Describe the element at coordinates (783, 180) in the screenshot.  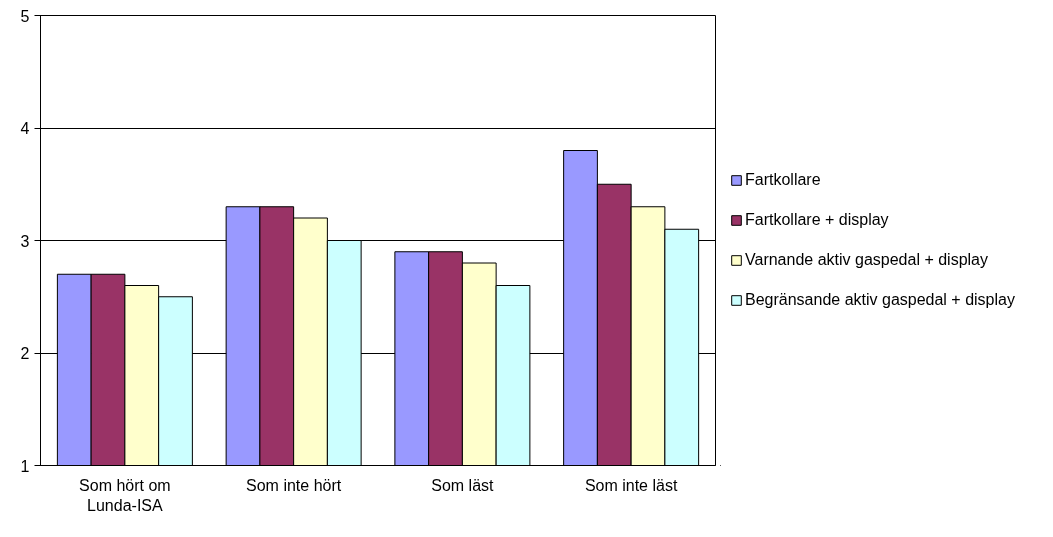
I see `legend-label: Fartkollare` at that location.